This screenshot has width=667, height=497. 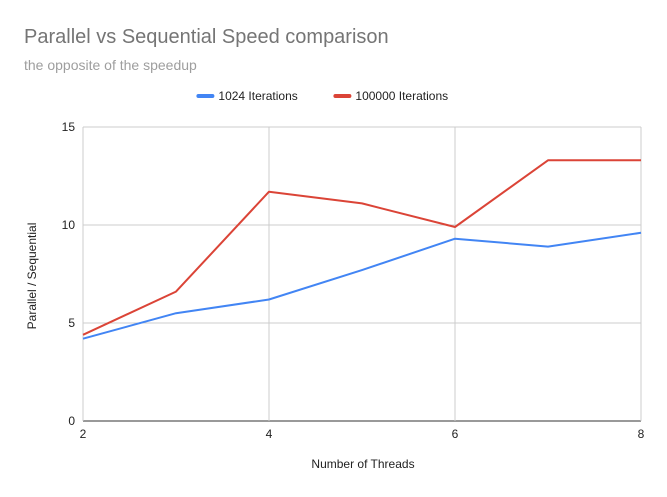 I want to click on y-tick-label: 0, so click(x=71, y=421).